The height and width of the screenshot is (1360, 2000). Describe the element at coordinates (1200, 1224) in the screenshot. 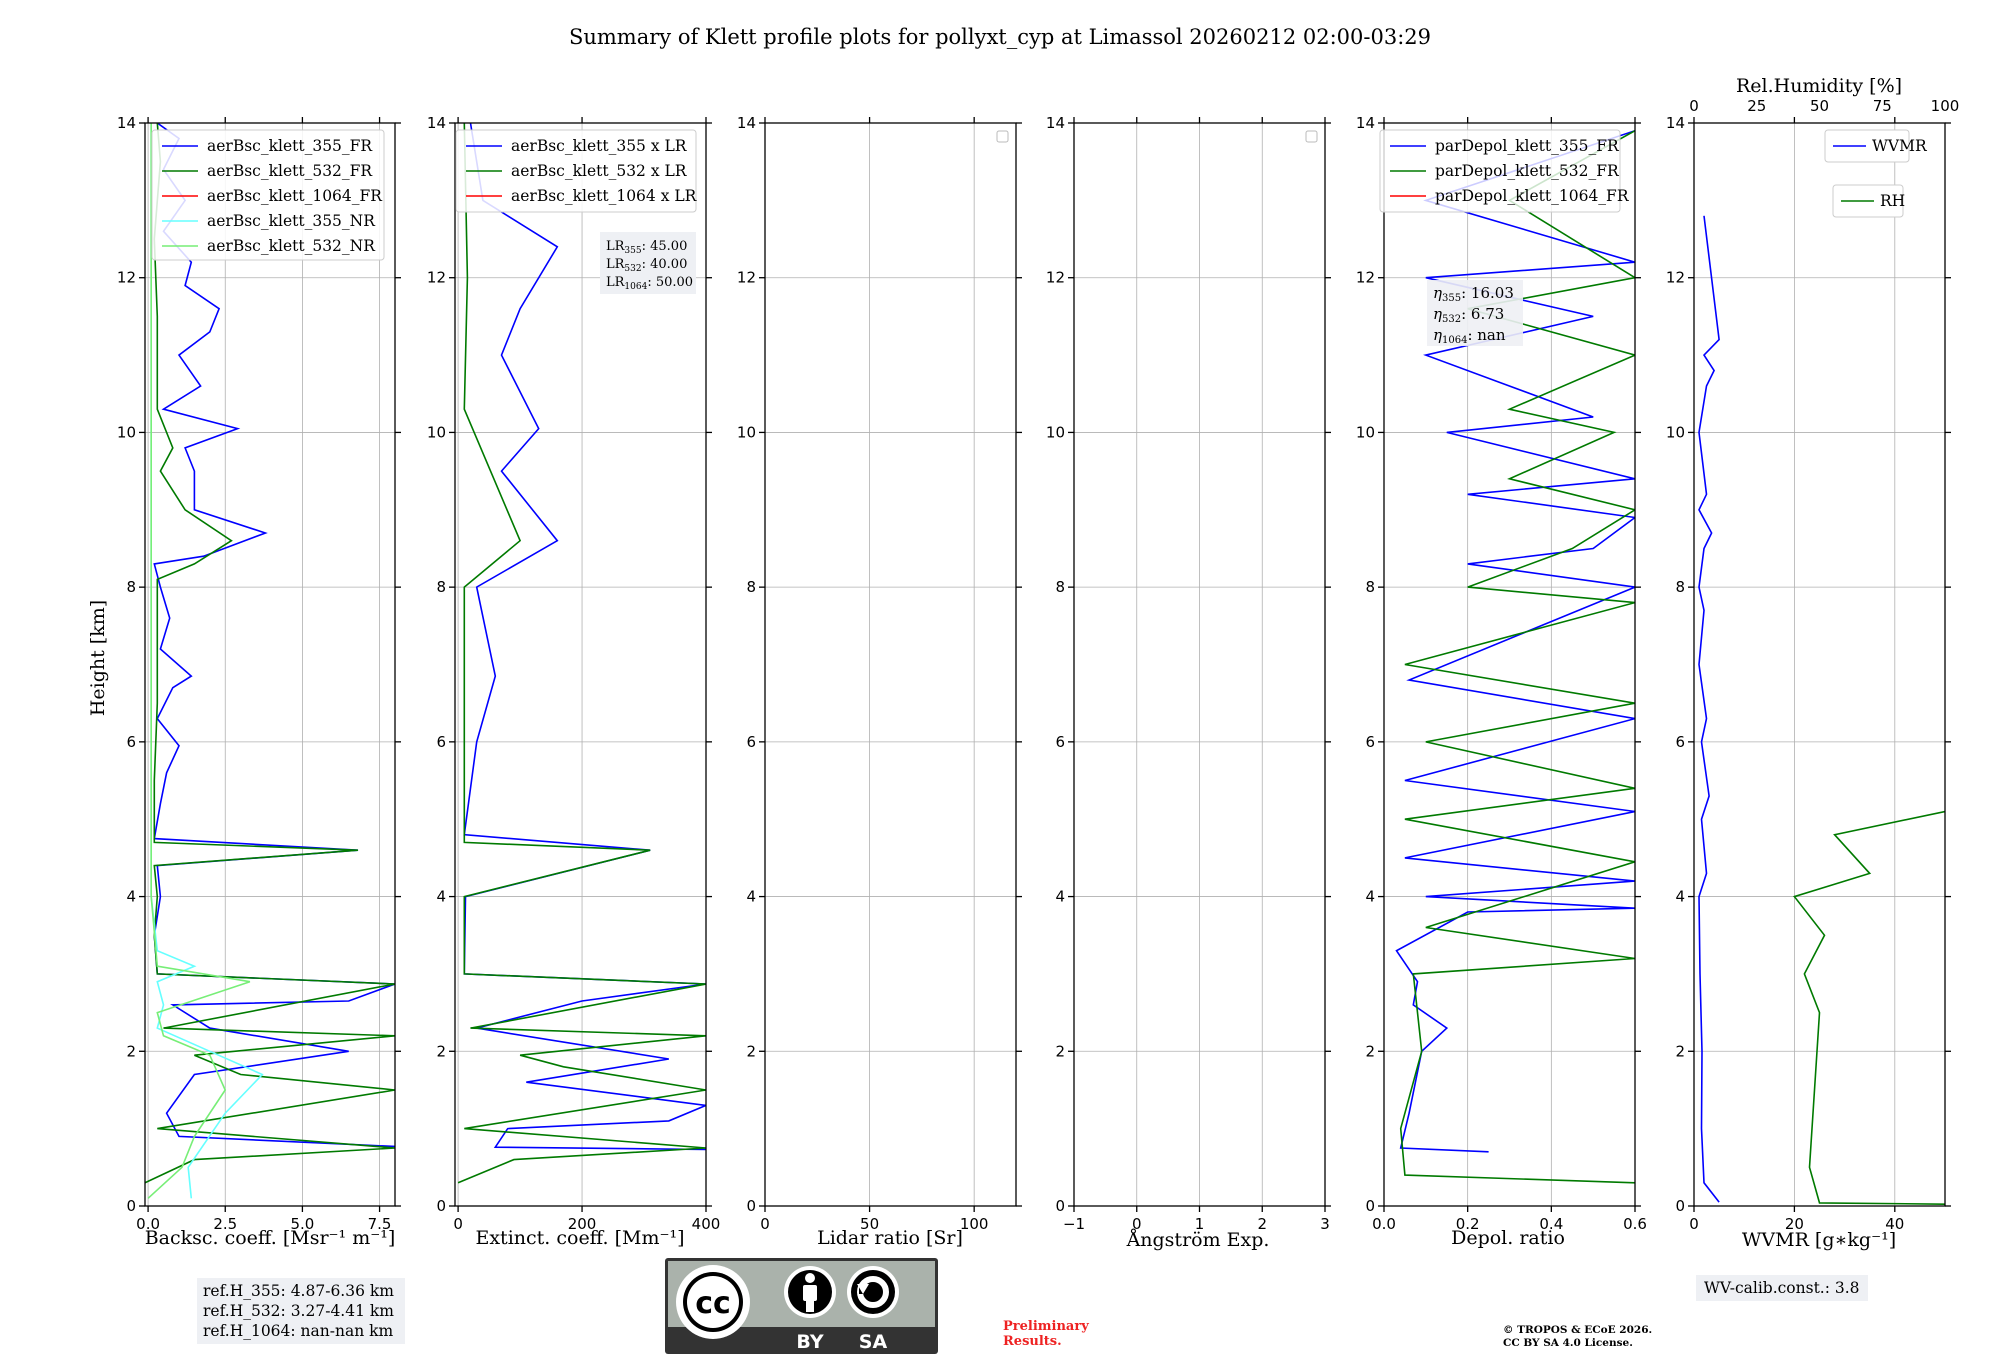

I see `x-tick-label: 1` at that location.